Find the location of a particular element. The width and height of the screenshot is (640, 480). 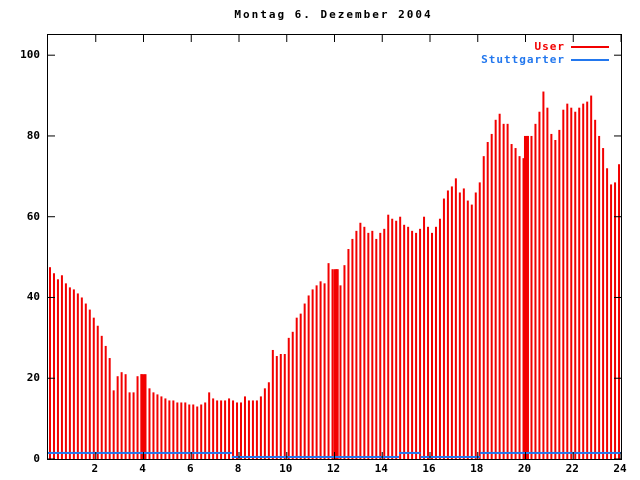

x-tick-label: 24 is located at coordinates (620, 468).